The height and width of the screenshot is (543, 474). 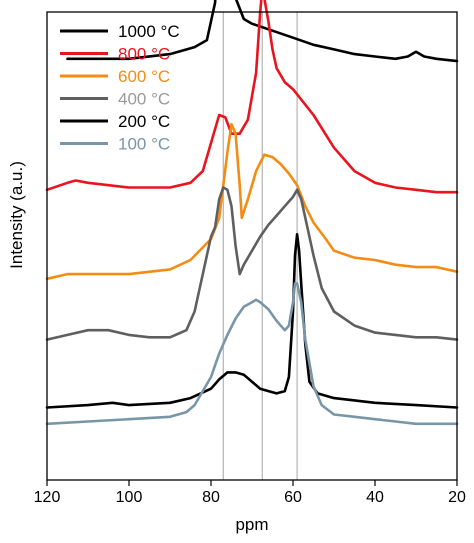 What do you see at coordinates (211, 497) in the screenshot?
I see `x-tick-label: 80` at bounding box center [211, 497].